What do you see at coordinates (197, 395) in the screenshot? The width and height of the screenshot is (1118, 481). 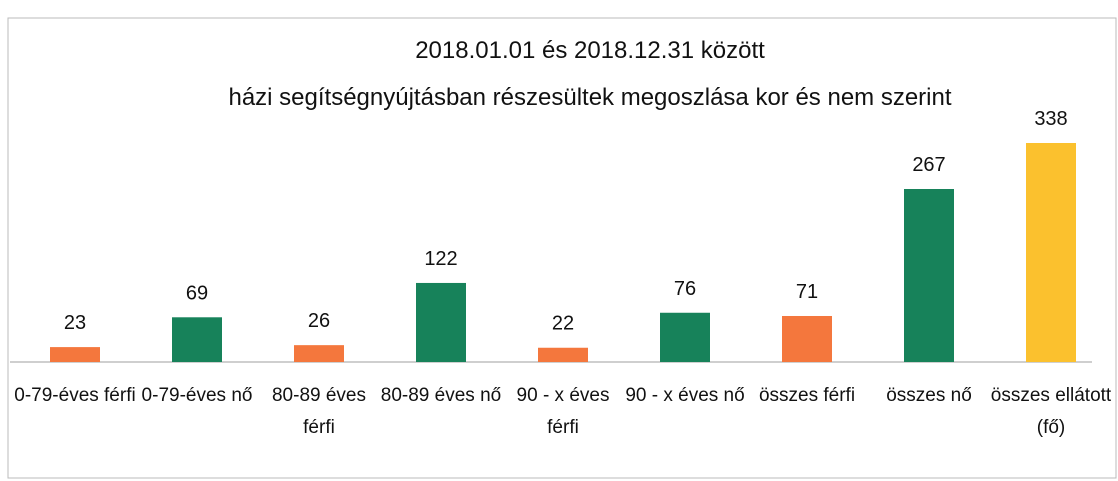 I see `x-tick-label: 0-79-éves nő` at bounding box center [197, 395].